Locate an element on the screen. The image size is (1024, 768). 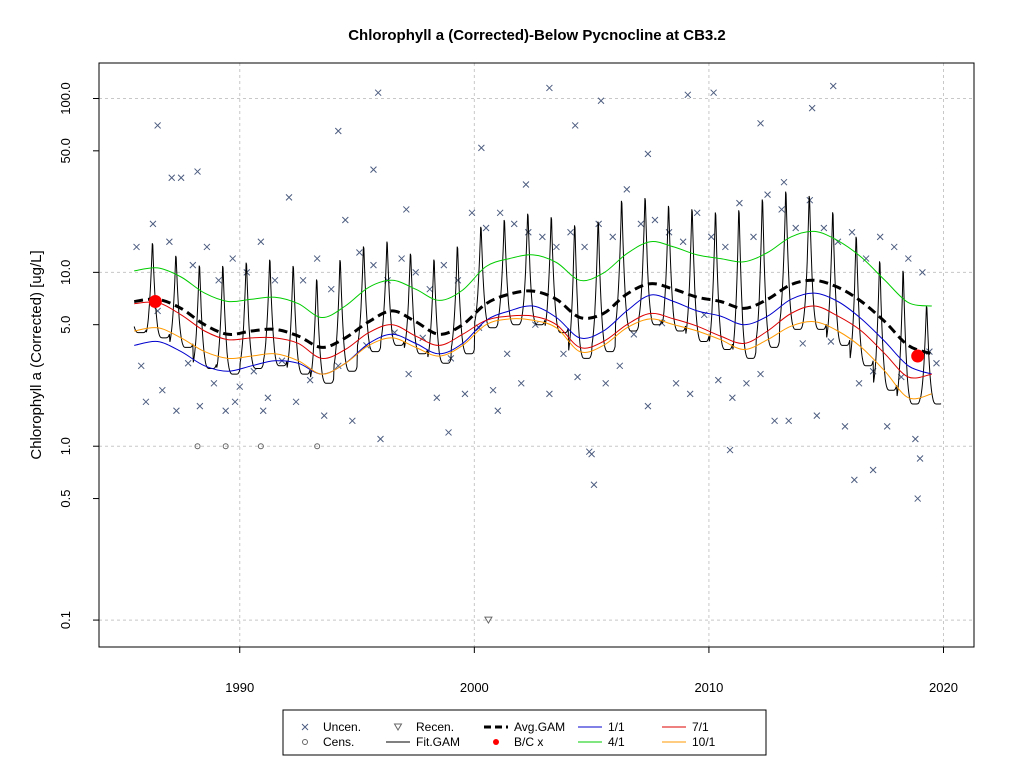
x-tick-label: 1990 is located at coordinates (239, 687).